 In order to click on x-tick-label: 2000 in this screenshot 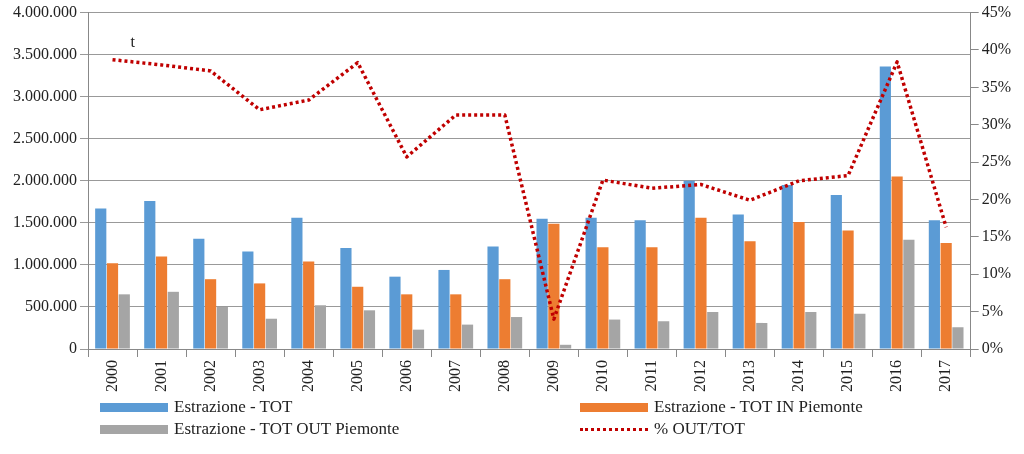, I will do `click(111, 376)`.